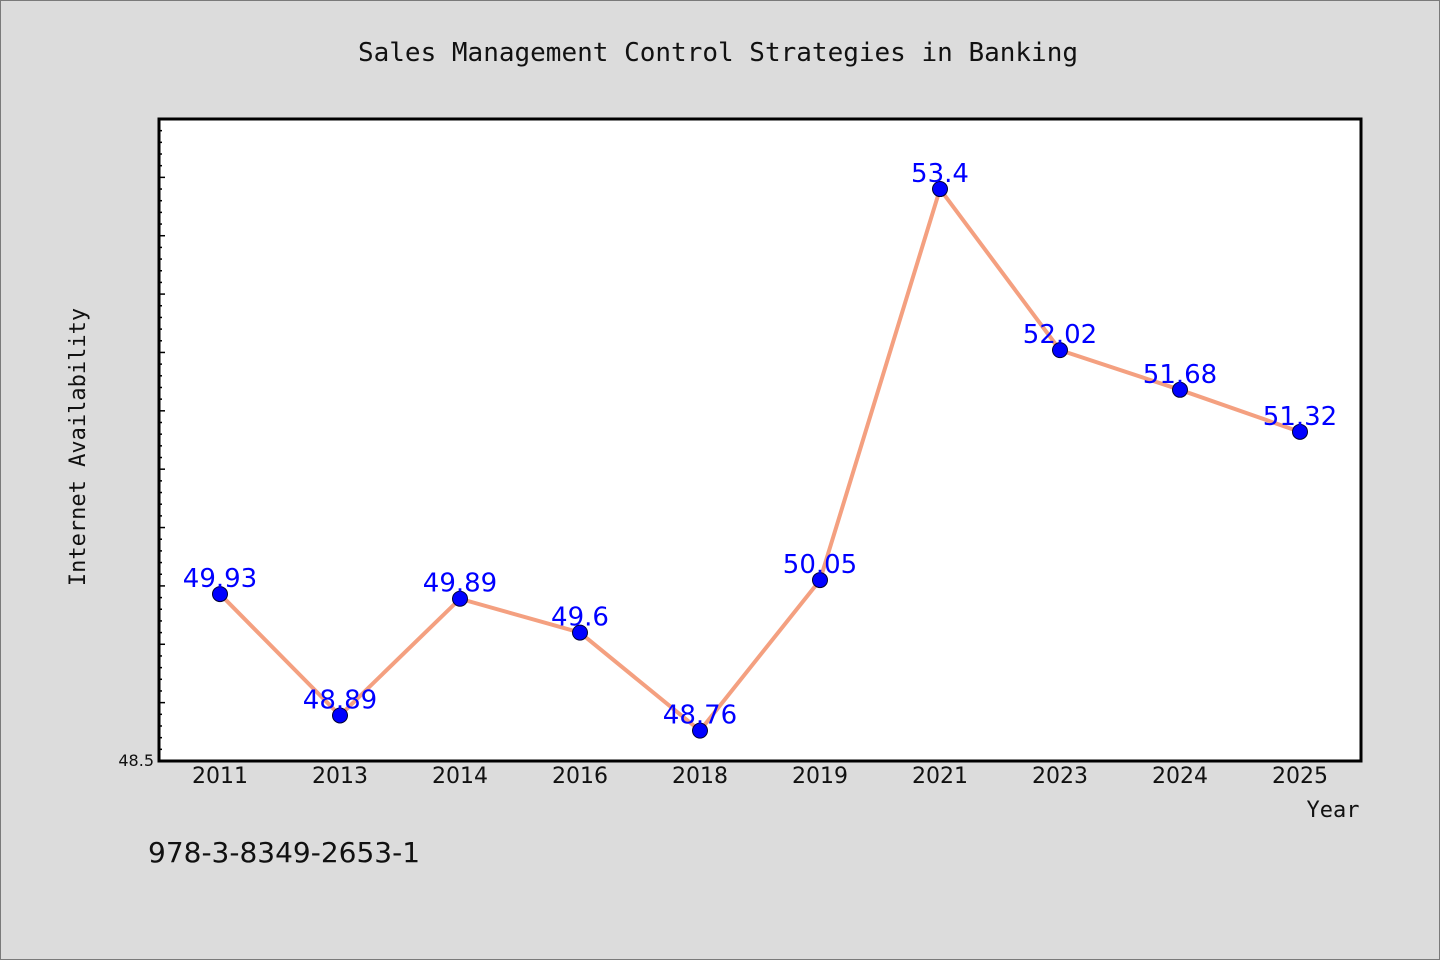  What do you see at coordinates (1180, 375) in the screenshot?
I see `data-value-label: 51.68` at bounding box center [1180, 375].